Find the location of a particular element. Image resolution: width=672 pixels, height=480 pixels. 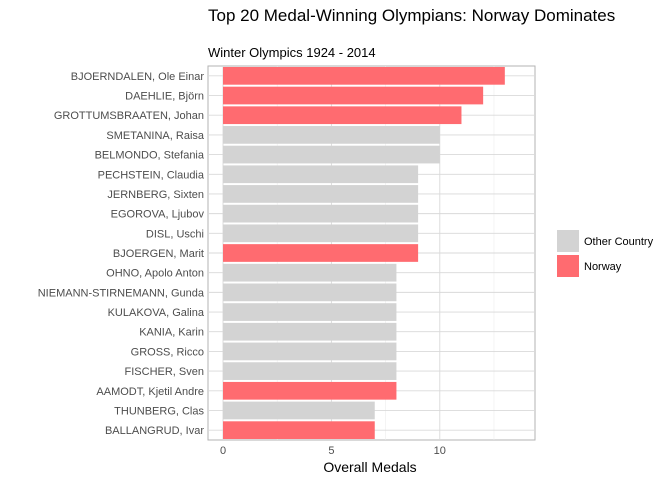

bar-bjoergen is located at coordinates (321, 253).